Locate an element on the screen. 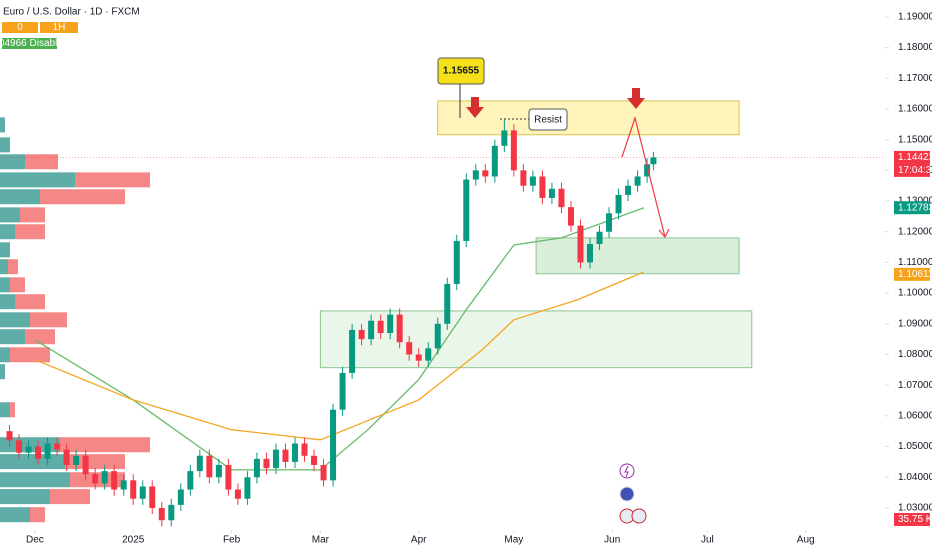  price-label-box is located at coordinates (461, 71).